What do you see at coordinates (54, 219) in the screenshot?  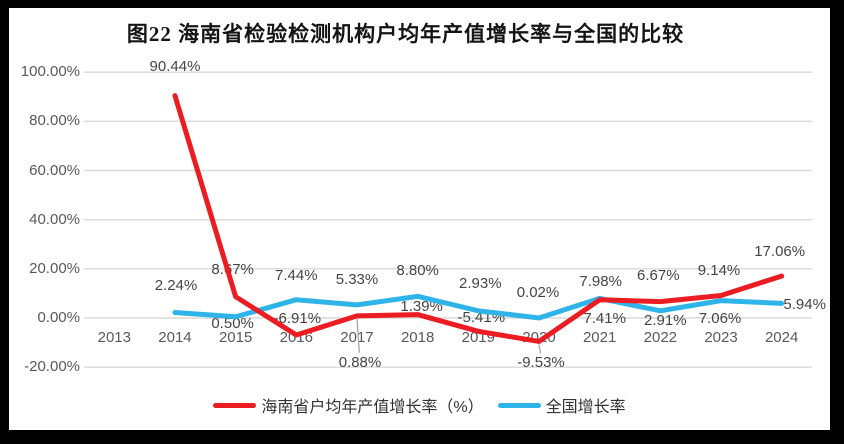 I see `y-axis-tick-40: 40.00%` at bounding box center [54, 219].